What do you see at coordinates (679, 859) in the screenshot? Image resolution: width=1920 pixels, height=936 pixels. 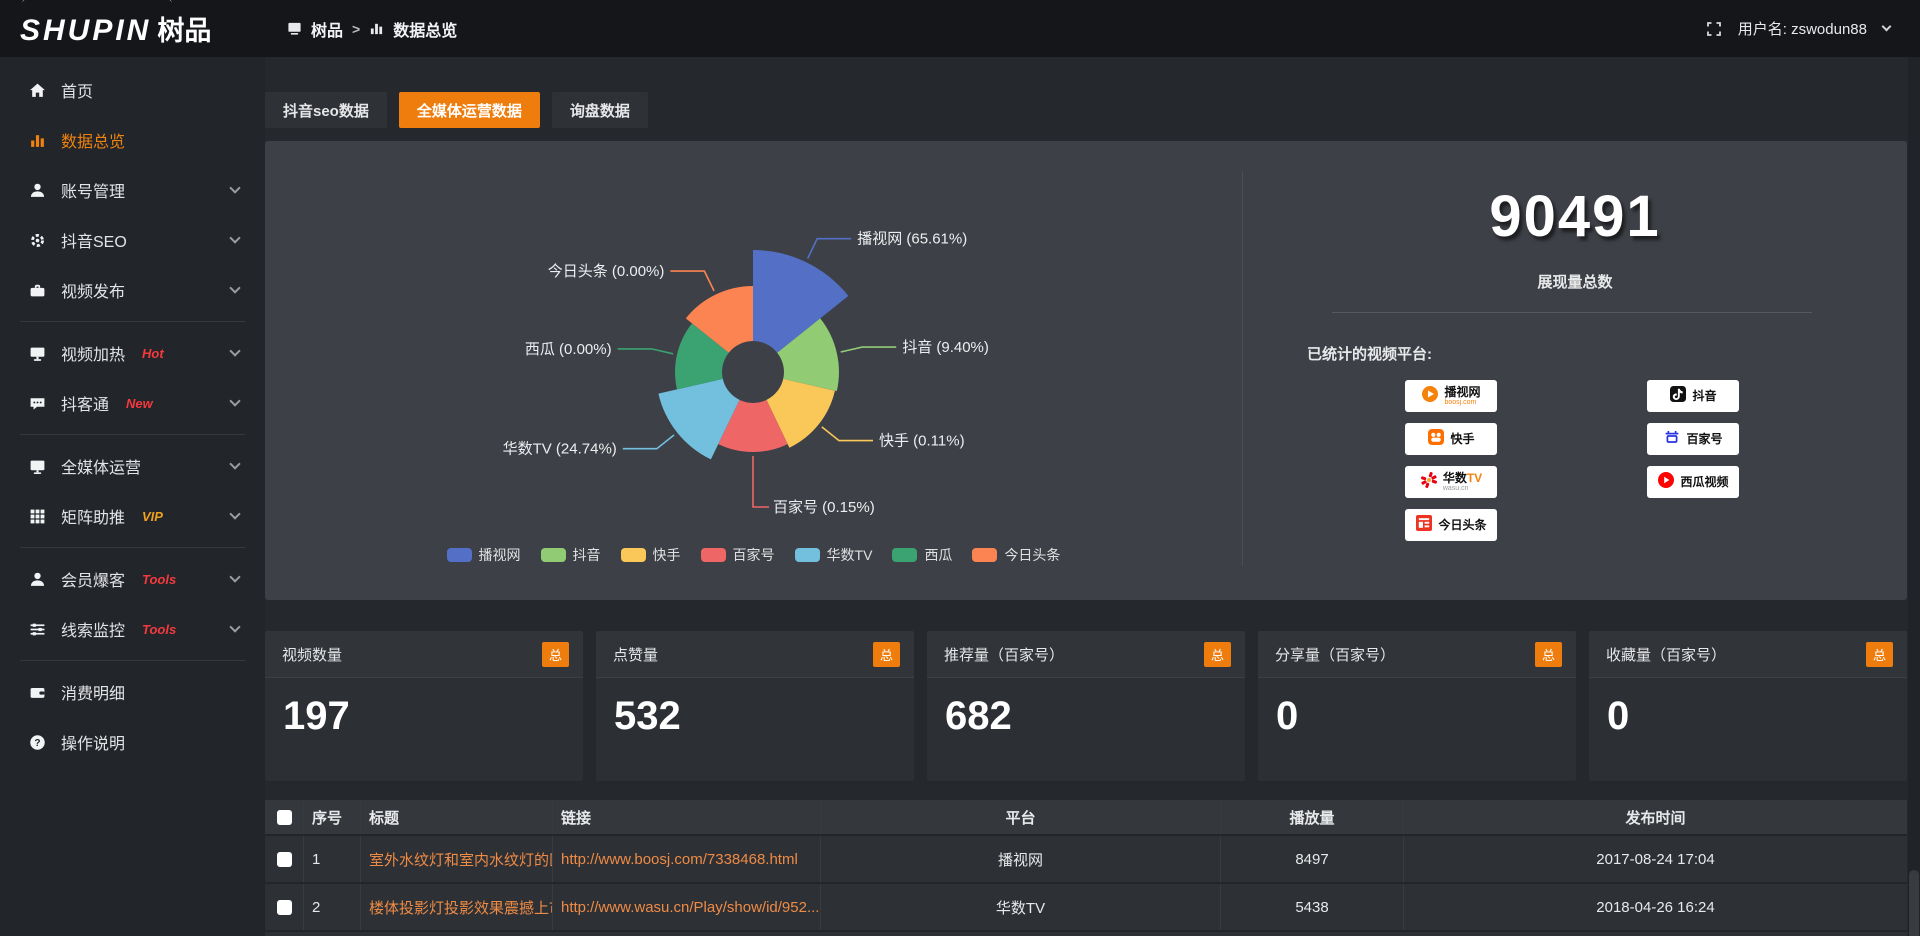 I see `video-url-link: http://www.boosj.com/7338468.html` at bounding box center [679, 859].